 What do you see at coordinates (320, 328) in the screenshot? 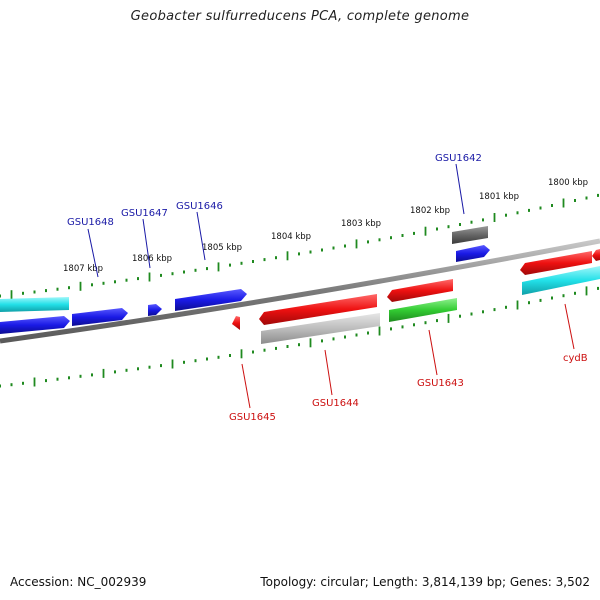
I see `gene-grey-block` at bounding box center [320, 328].